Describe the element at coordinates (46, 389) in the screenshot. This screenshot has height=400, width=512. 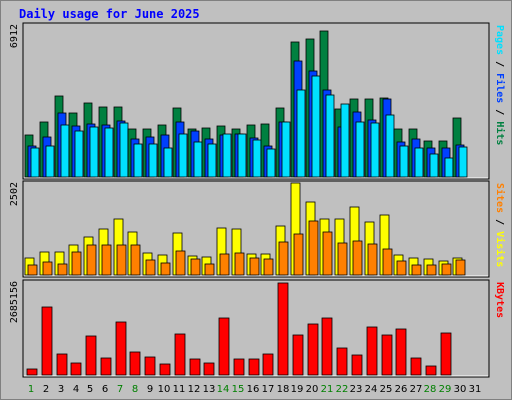
I see `x-label-day-2: 2` at that location.